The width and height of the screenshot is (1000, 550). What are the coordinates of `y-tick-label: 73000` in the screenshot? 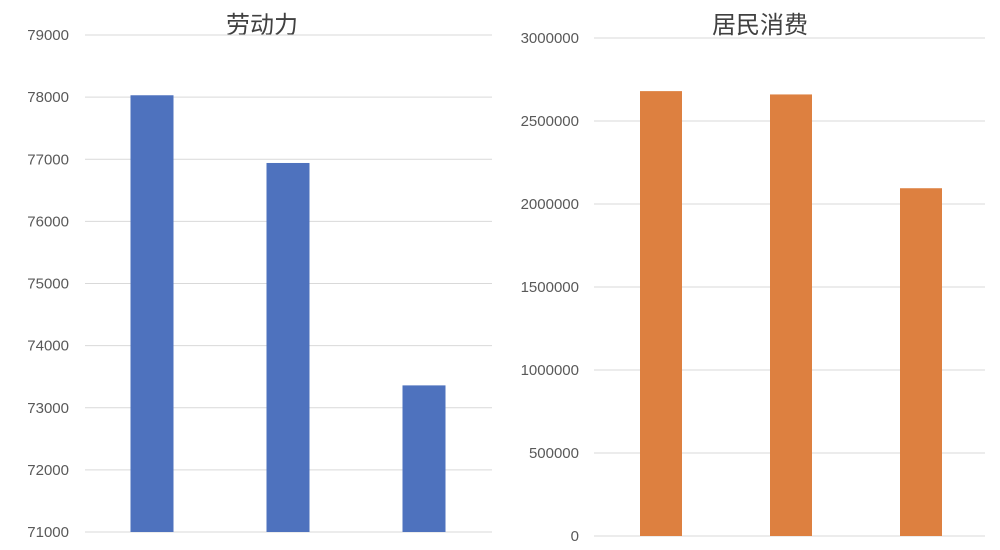 It's located at (48, 408).